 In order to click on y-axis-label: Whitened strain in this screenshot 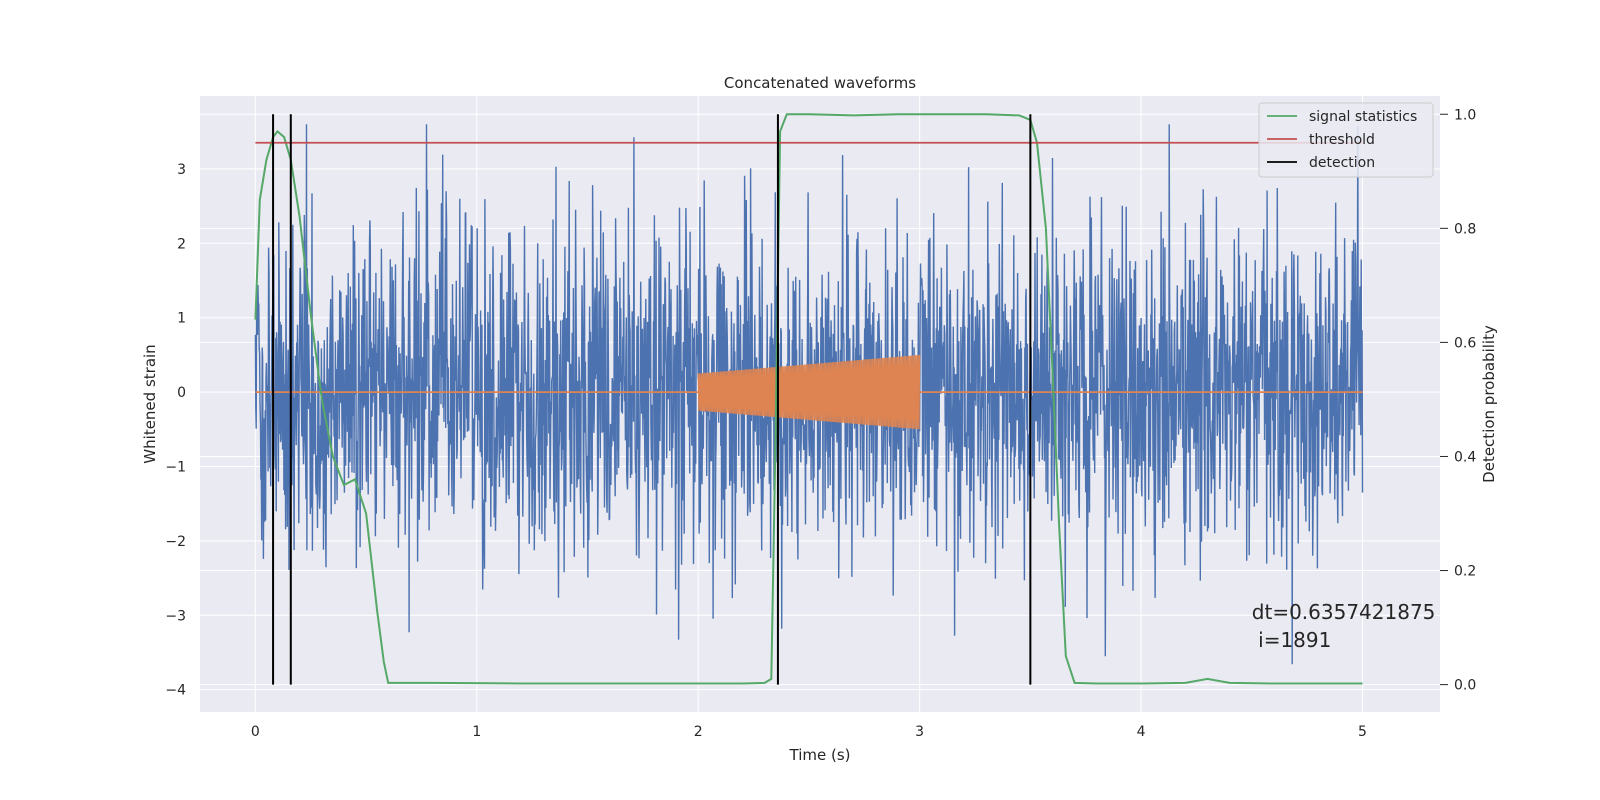, I will do `click(150, 403)`.